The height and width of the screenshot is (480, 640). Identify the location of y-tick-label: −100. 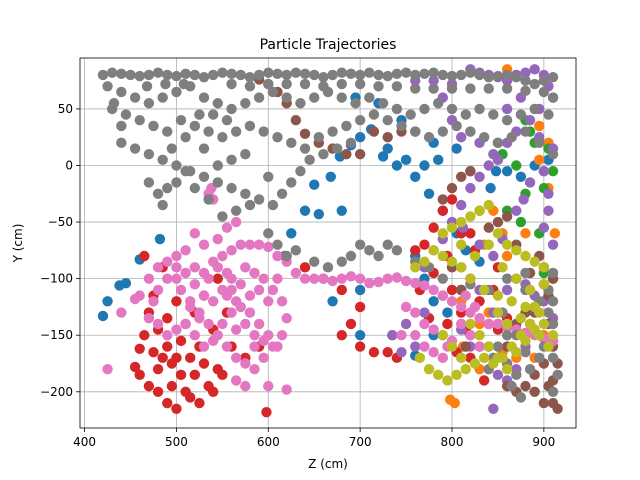
(56, 279).